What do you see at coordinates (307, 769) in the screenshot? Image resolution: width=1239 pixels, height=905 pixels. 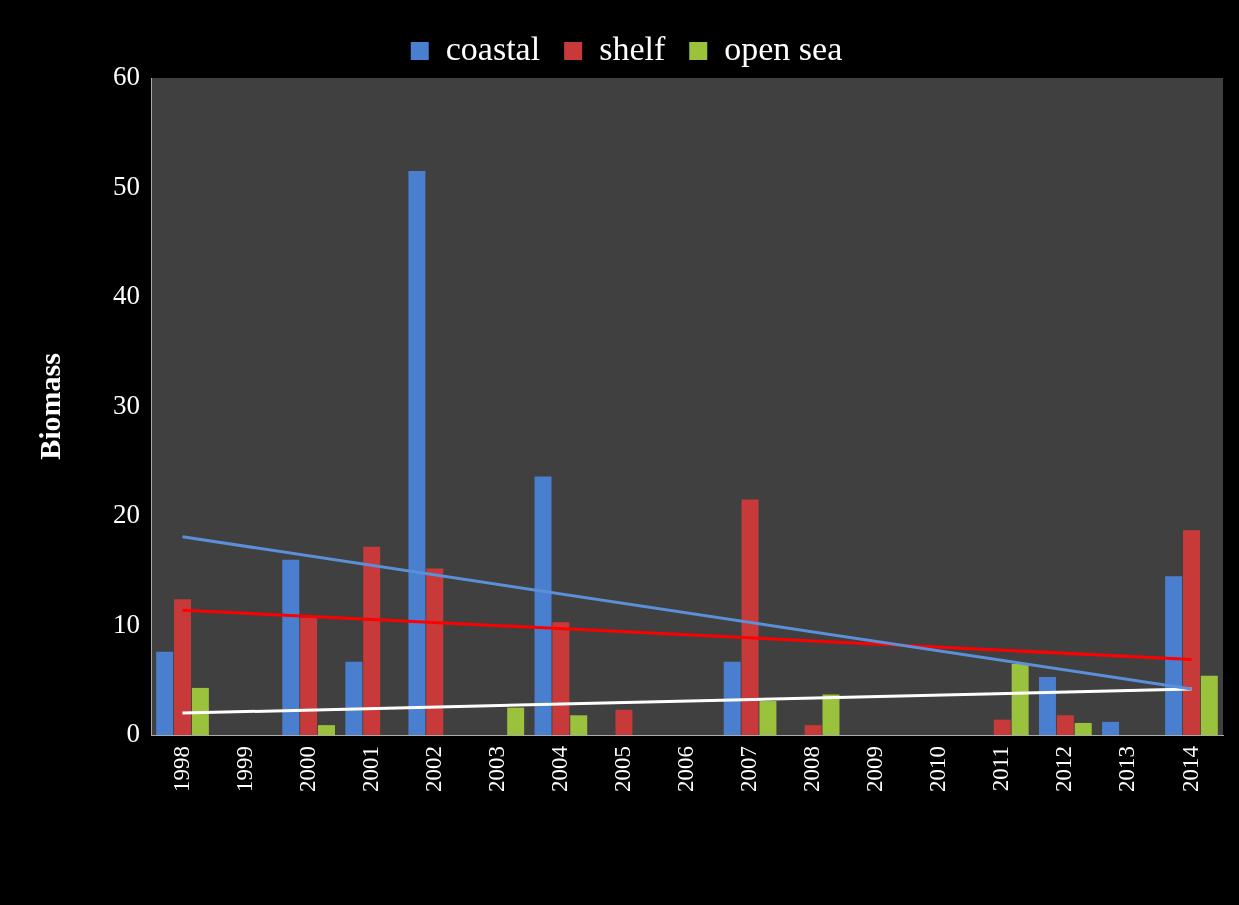 I see `x-tick-label: 2000` at bounding box center [307, 769].